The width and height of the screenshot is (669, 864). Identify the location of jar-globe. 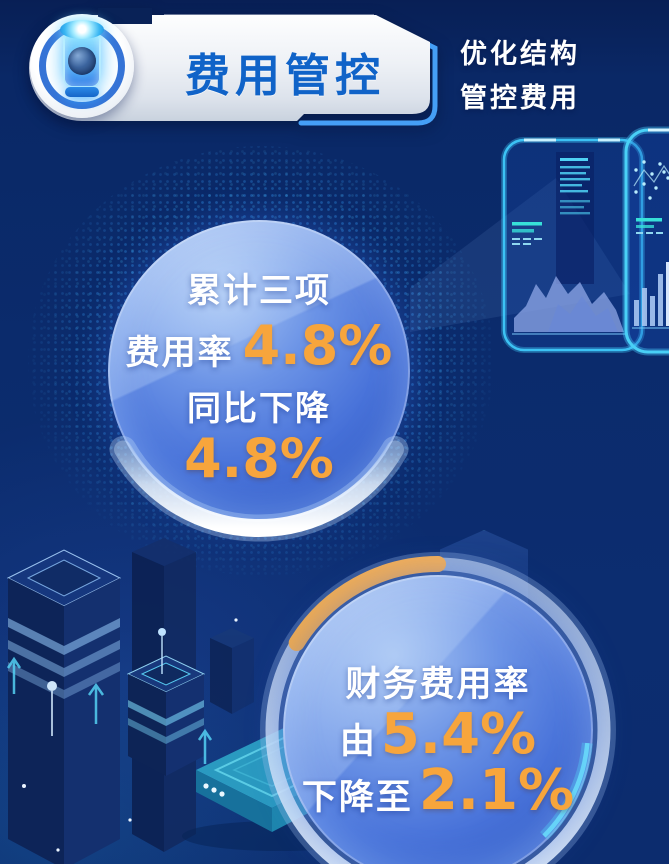
(82, 61).